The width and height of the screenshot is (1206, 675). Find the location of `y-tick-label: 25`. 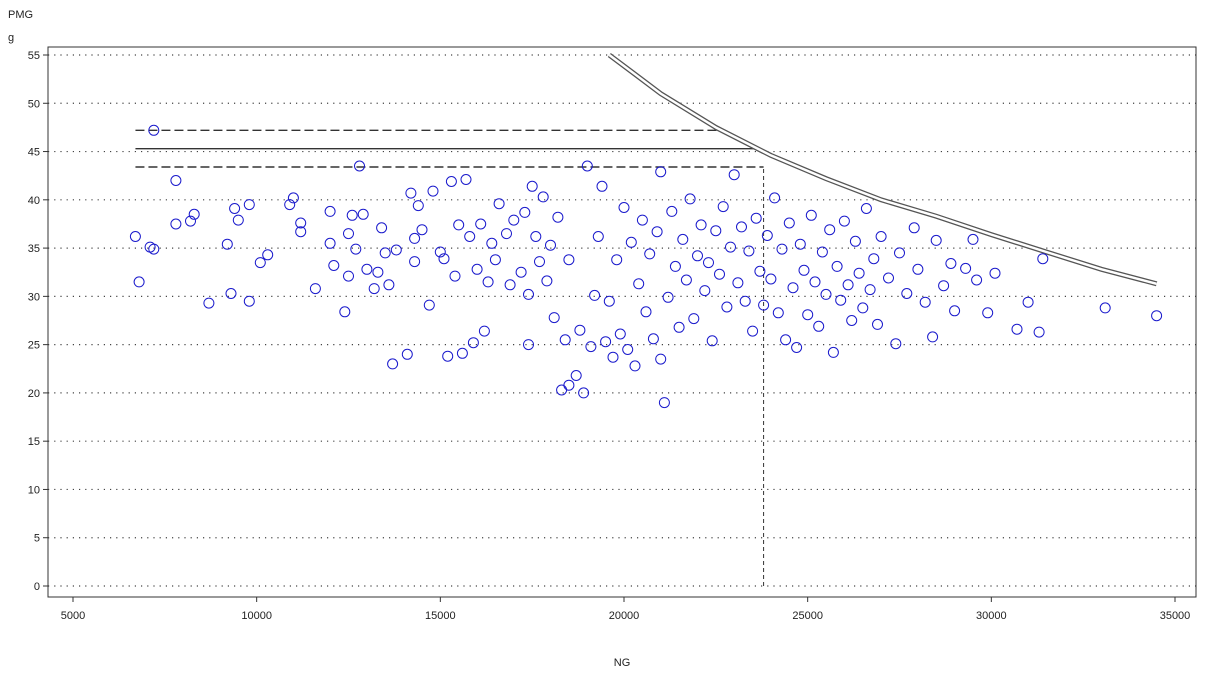

y-tick-label: 25 is located at coordinates (34, 346).